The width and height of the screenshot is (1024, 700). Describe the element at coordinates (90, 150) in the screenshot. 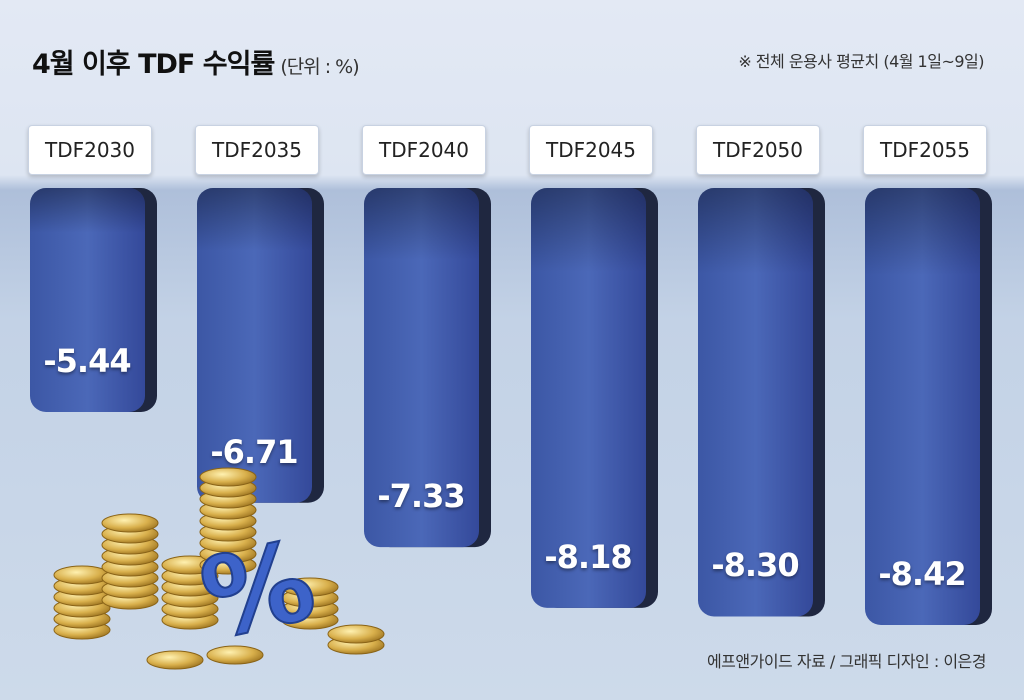

I see `category-label: TDF2030` at that location.